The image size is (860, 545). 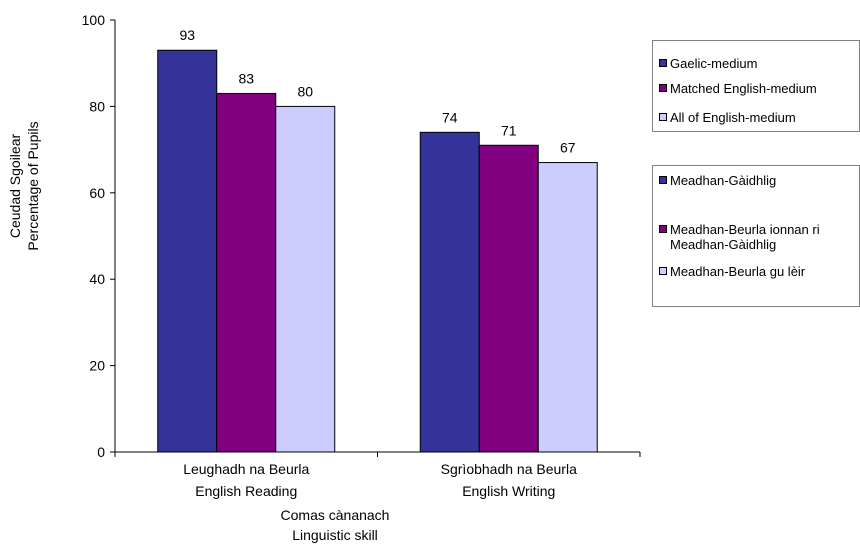 What do you see at coordinates (738, 271) in the screenshot?
I see `legend-label: Meadhan-Beurla gu lèir` at bounding box center [738, 271].